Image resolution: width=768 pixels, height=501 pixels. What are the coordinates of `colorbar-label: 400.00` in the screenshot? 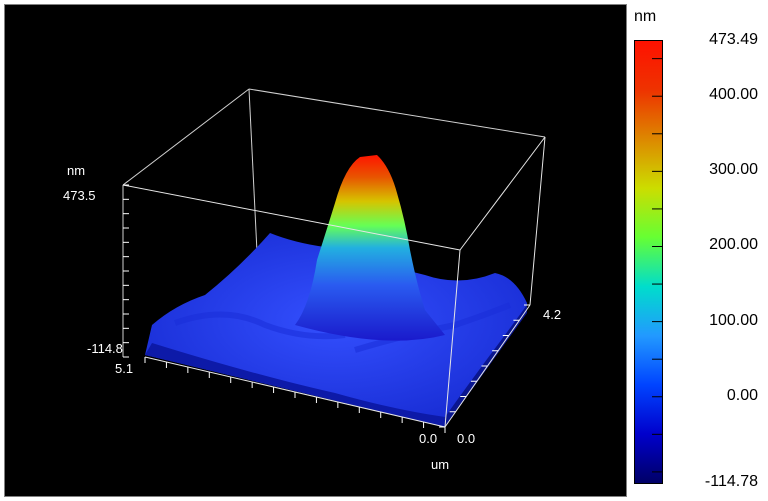 It's located at (733, 95).